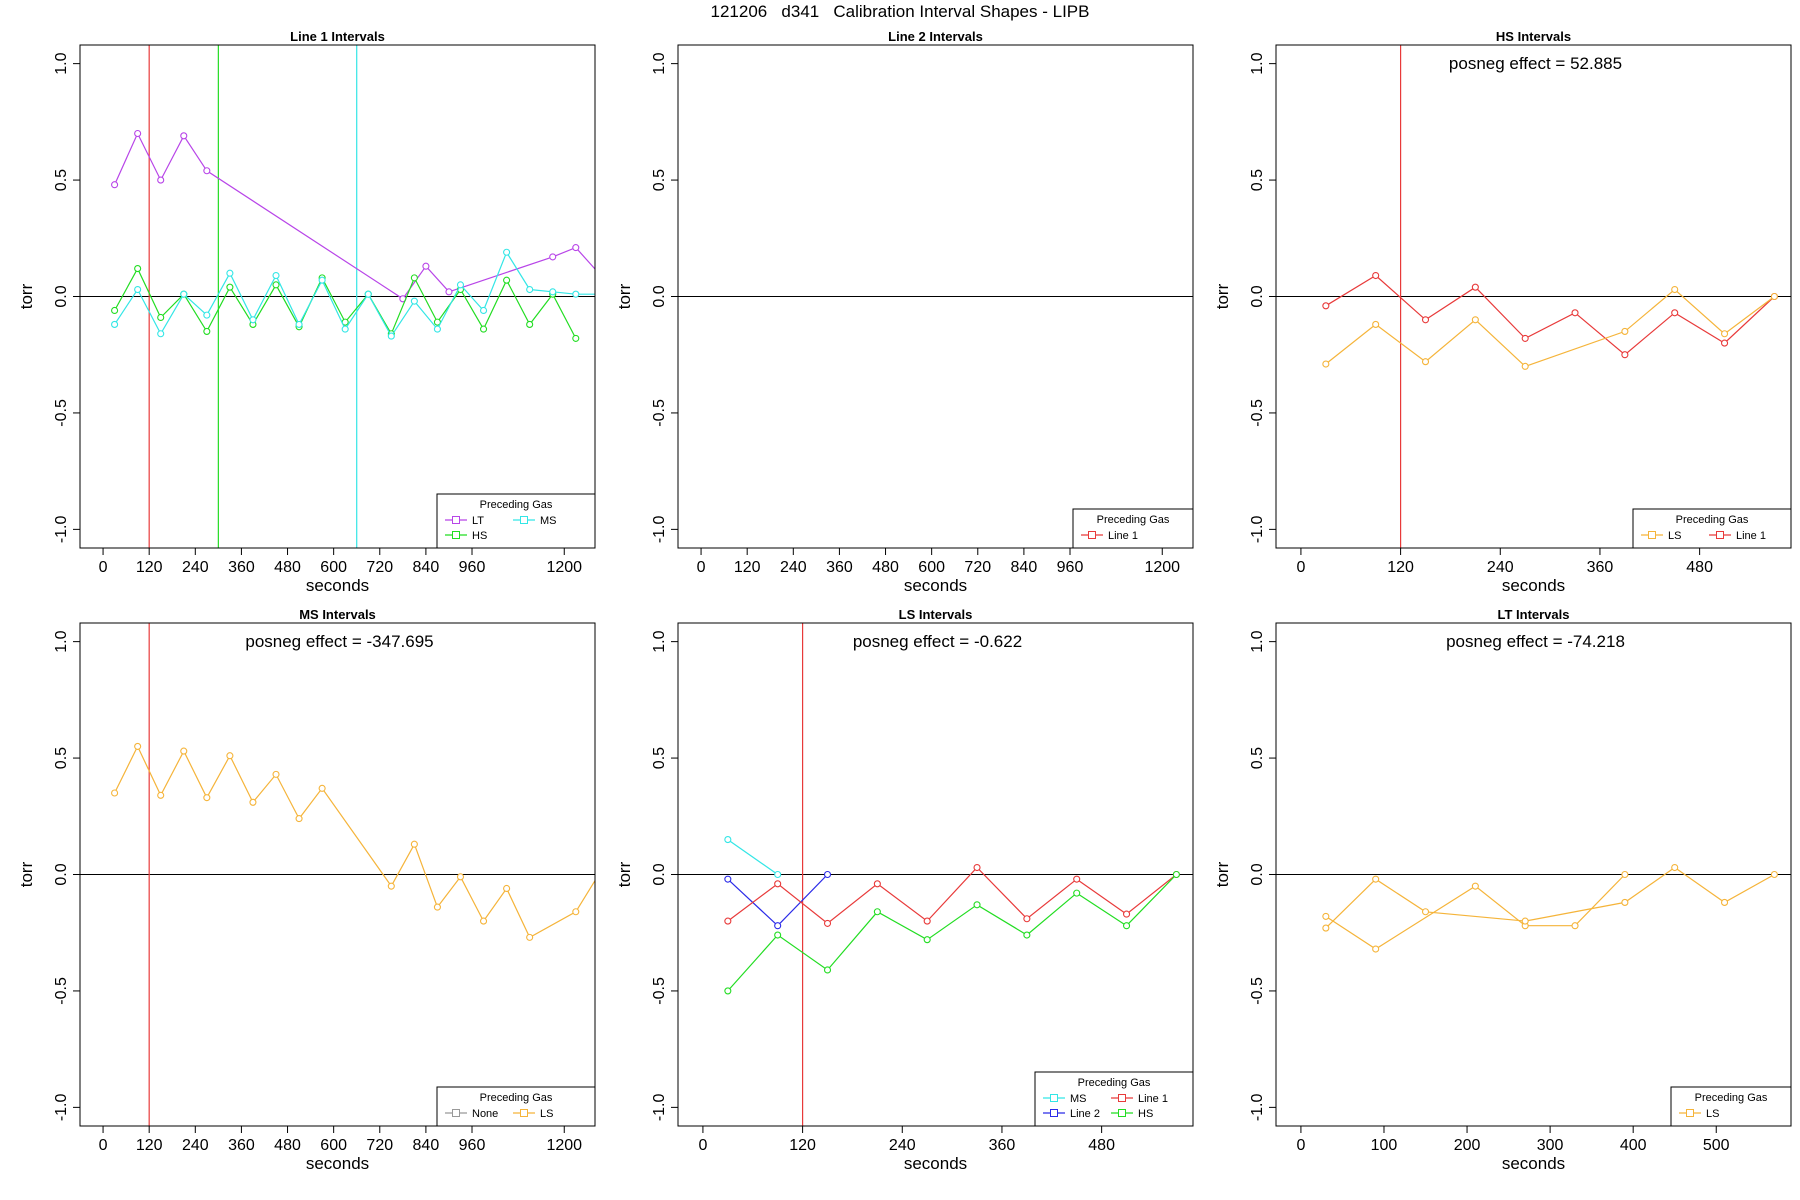 This screenshot has width=1800, height=1200. Describe the element at coordinates (149, 567) in the screenshot. I see `x-tick-label: 120` at that location.